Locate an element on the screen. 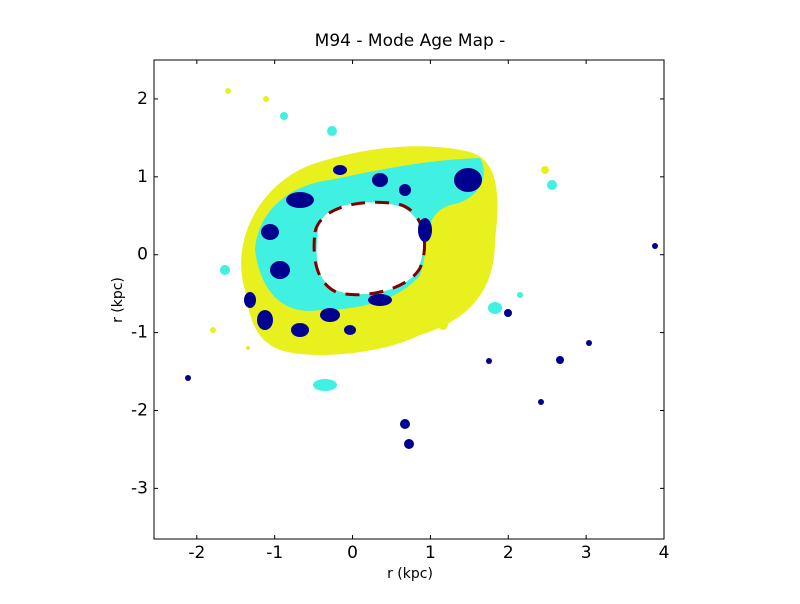 This screenshot has width=800, height=604. y-tick-label: -3 is located at coordinates (139, 488).